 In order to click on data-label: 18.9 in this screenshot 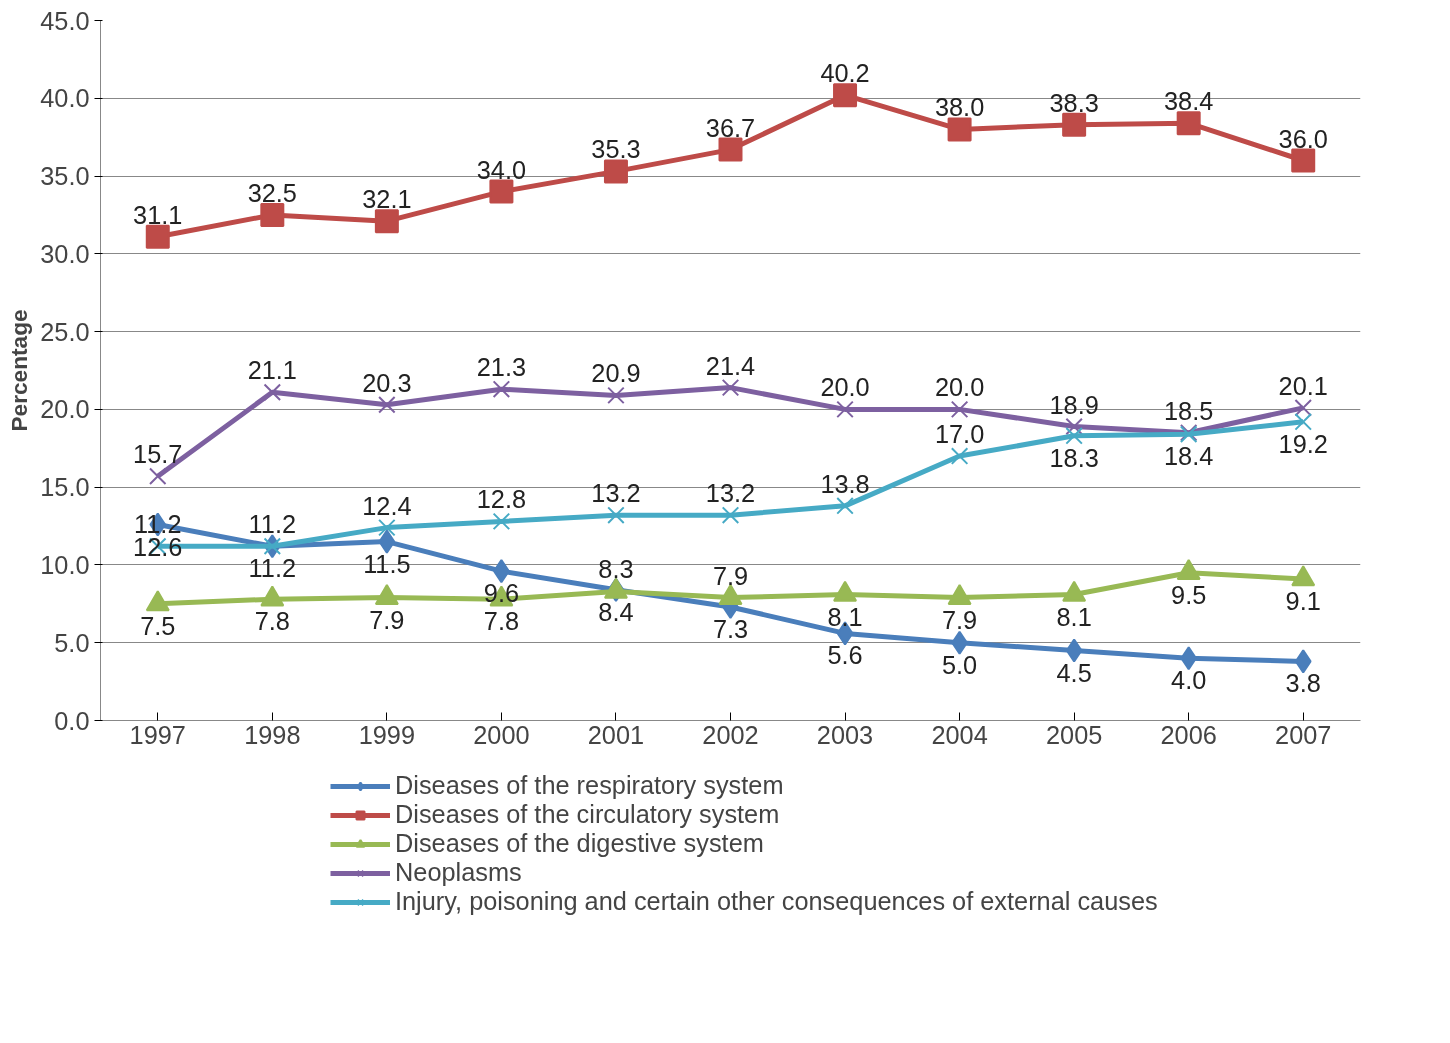, I will do `click(1074, 404)`.